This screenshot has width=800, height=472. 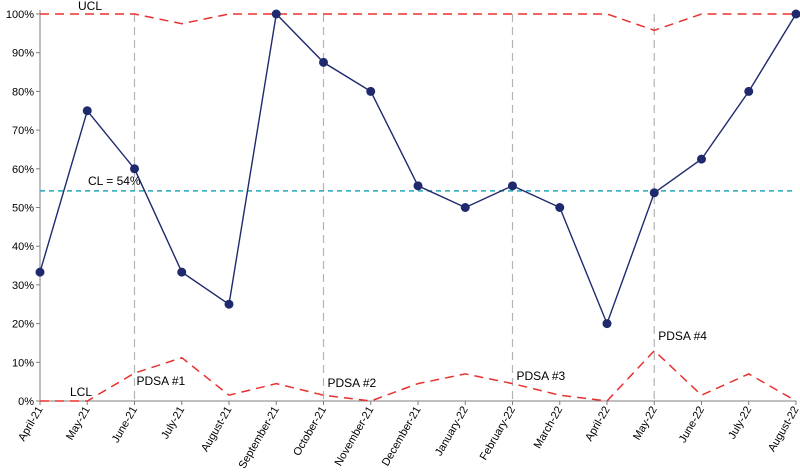 I want to click on pdsa-label: PDSA #4, so click(x=682, y=336).